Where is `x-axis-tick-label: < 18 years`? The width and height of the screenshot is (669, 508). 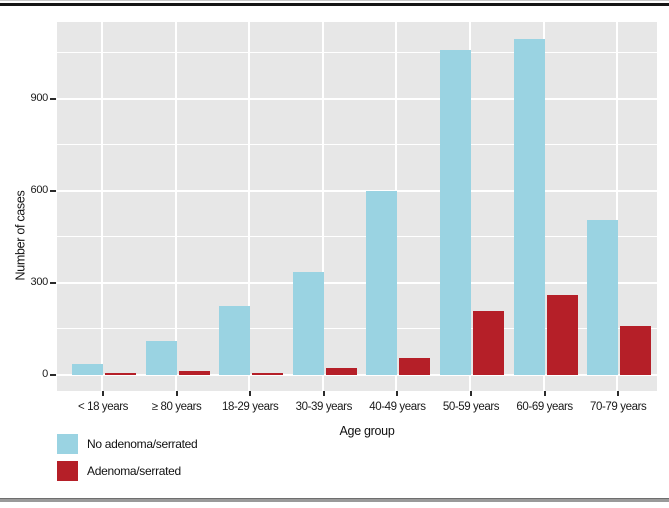 x-axis-tick-label: < 18 years is located at coordinates (103, 407).